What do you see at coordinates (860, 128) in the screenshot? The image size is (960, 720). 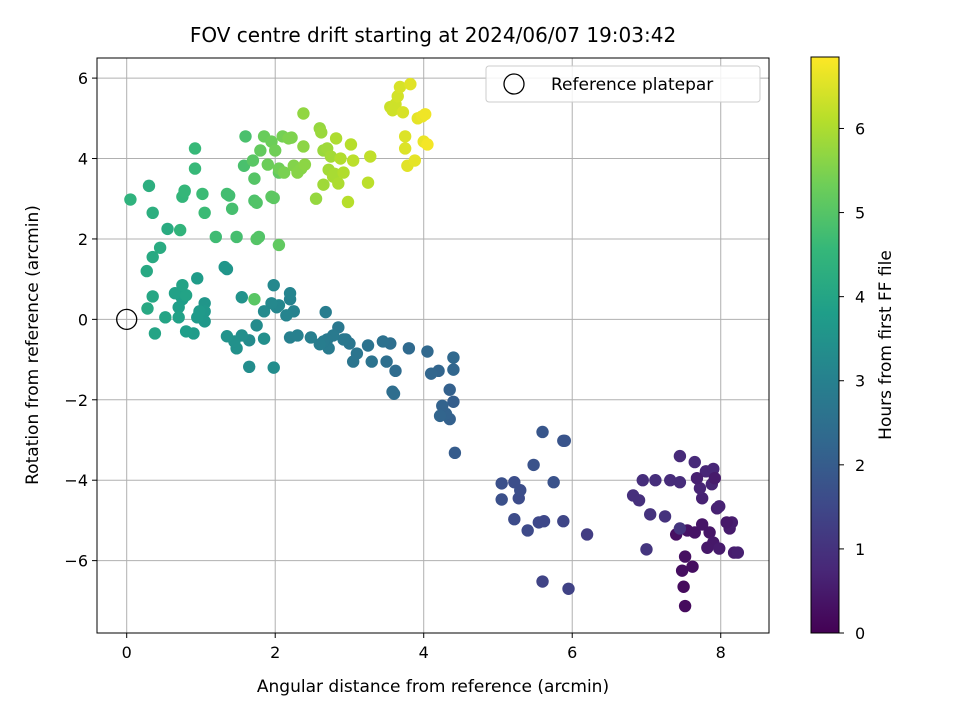 I see `colorbar-tick-label: 6` at bounding box center [860, 128].